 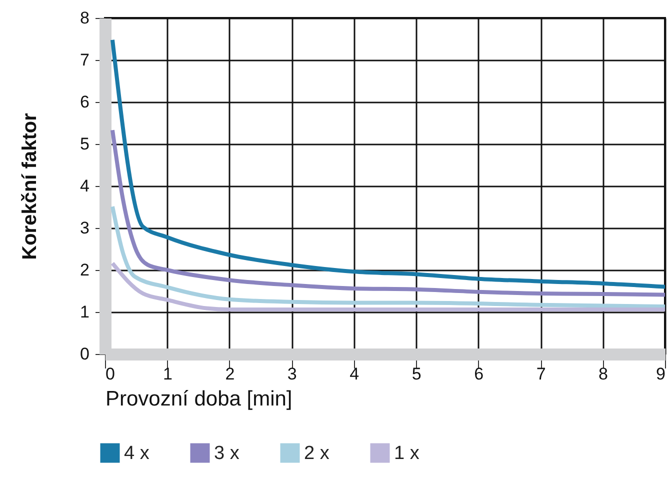 What do you see at coordinates (85, 270) in the screenshot?
I see `y-tick-label: 2` at bounding box center [85, 270].